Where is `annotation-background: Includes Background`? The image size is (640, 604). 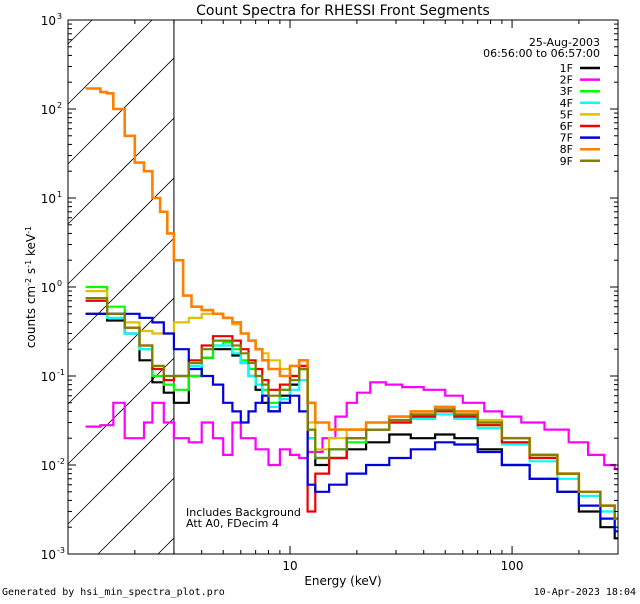 annotation-background: Includes Background is located at coordinates (243, 512).